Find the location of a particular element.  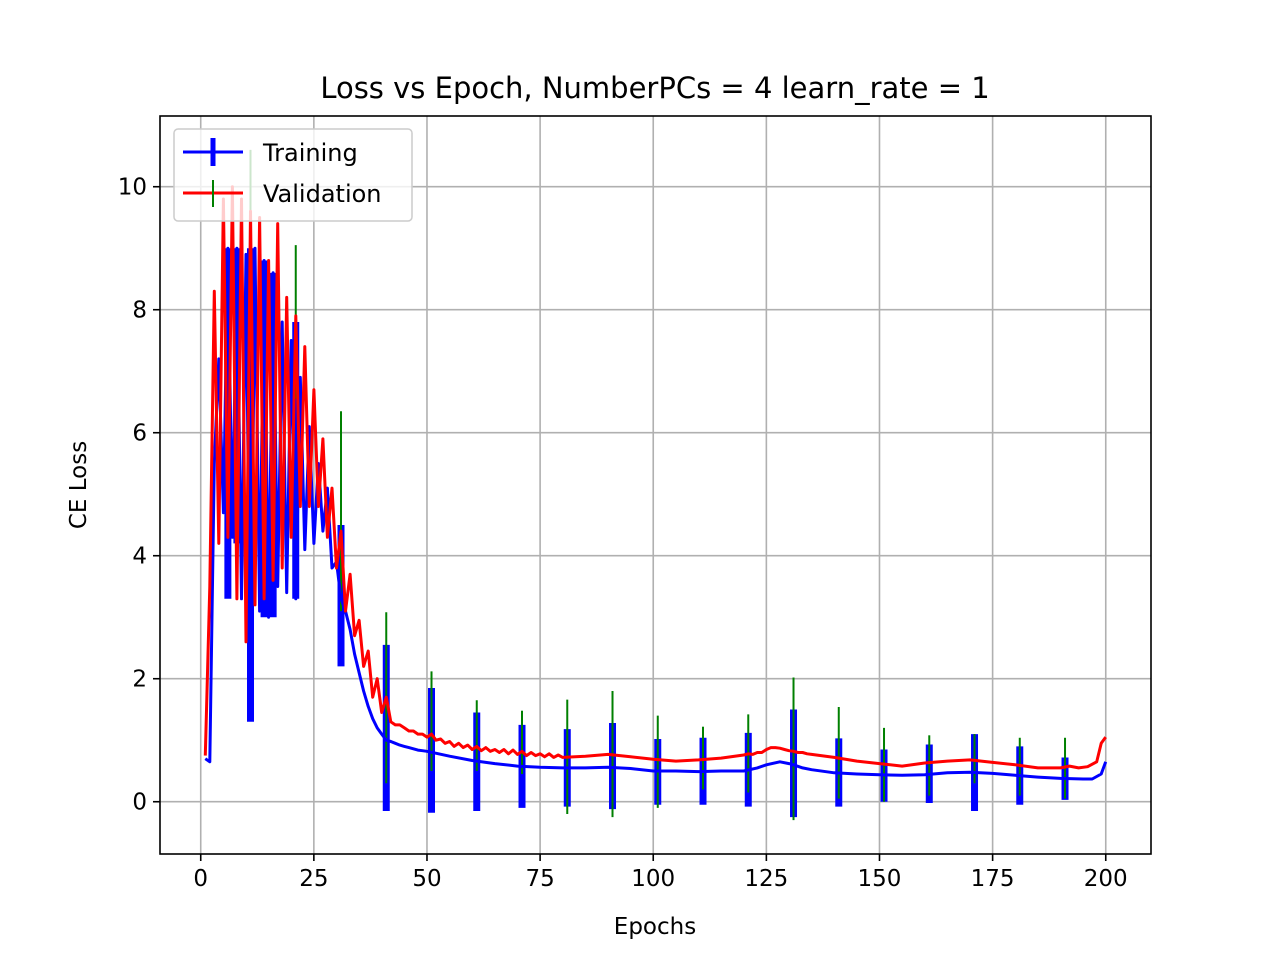

x-tick-label: 100 is located at coordinates (653, 879).